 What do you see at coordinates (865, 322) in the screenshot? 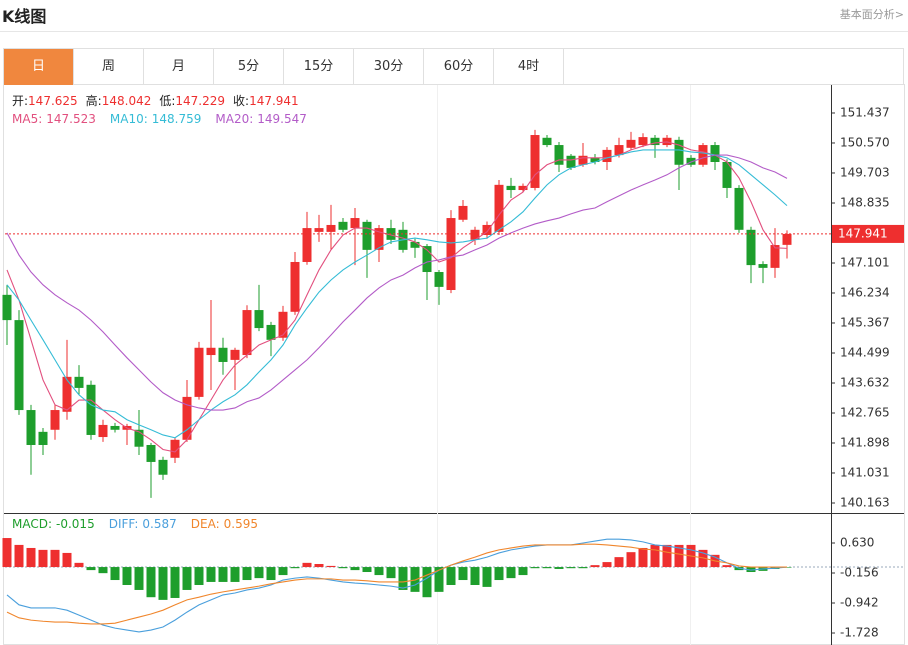
I see `y-tick-label: 145.367` at bounding box center [865, 322].